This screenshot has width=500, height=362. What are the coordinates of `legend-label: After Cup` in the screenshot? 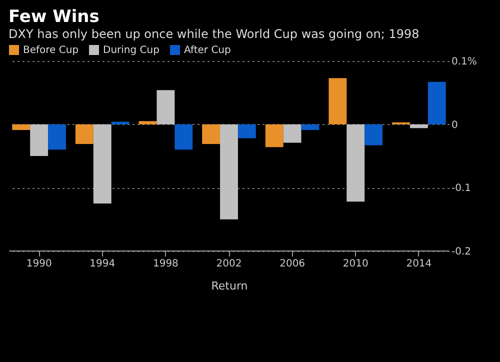 It's located at (207, 50).